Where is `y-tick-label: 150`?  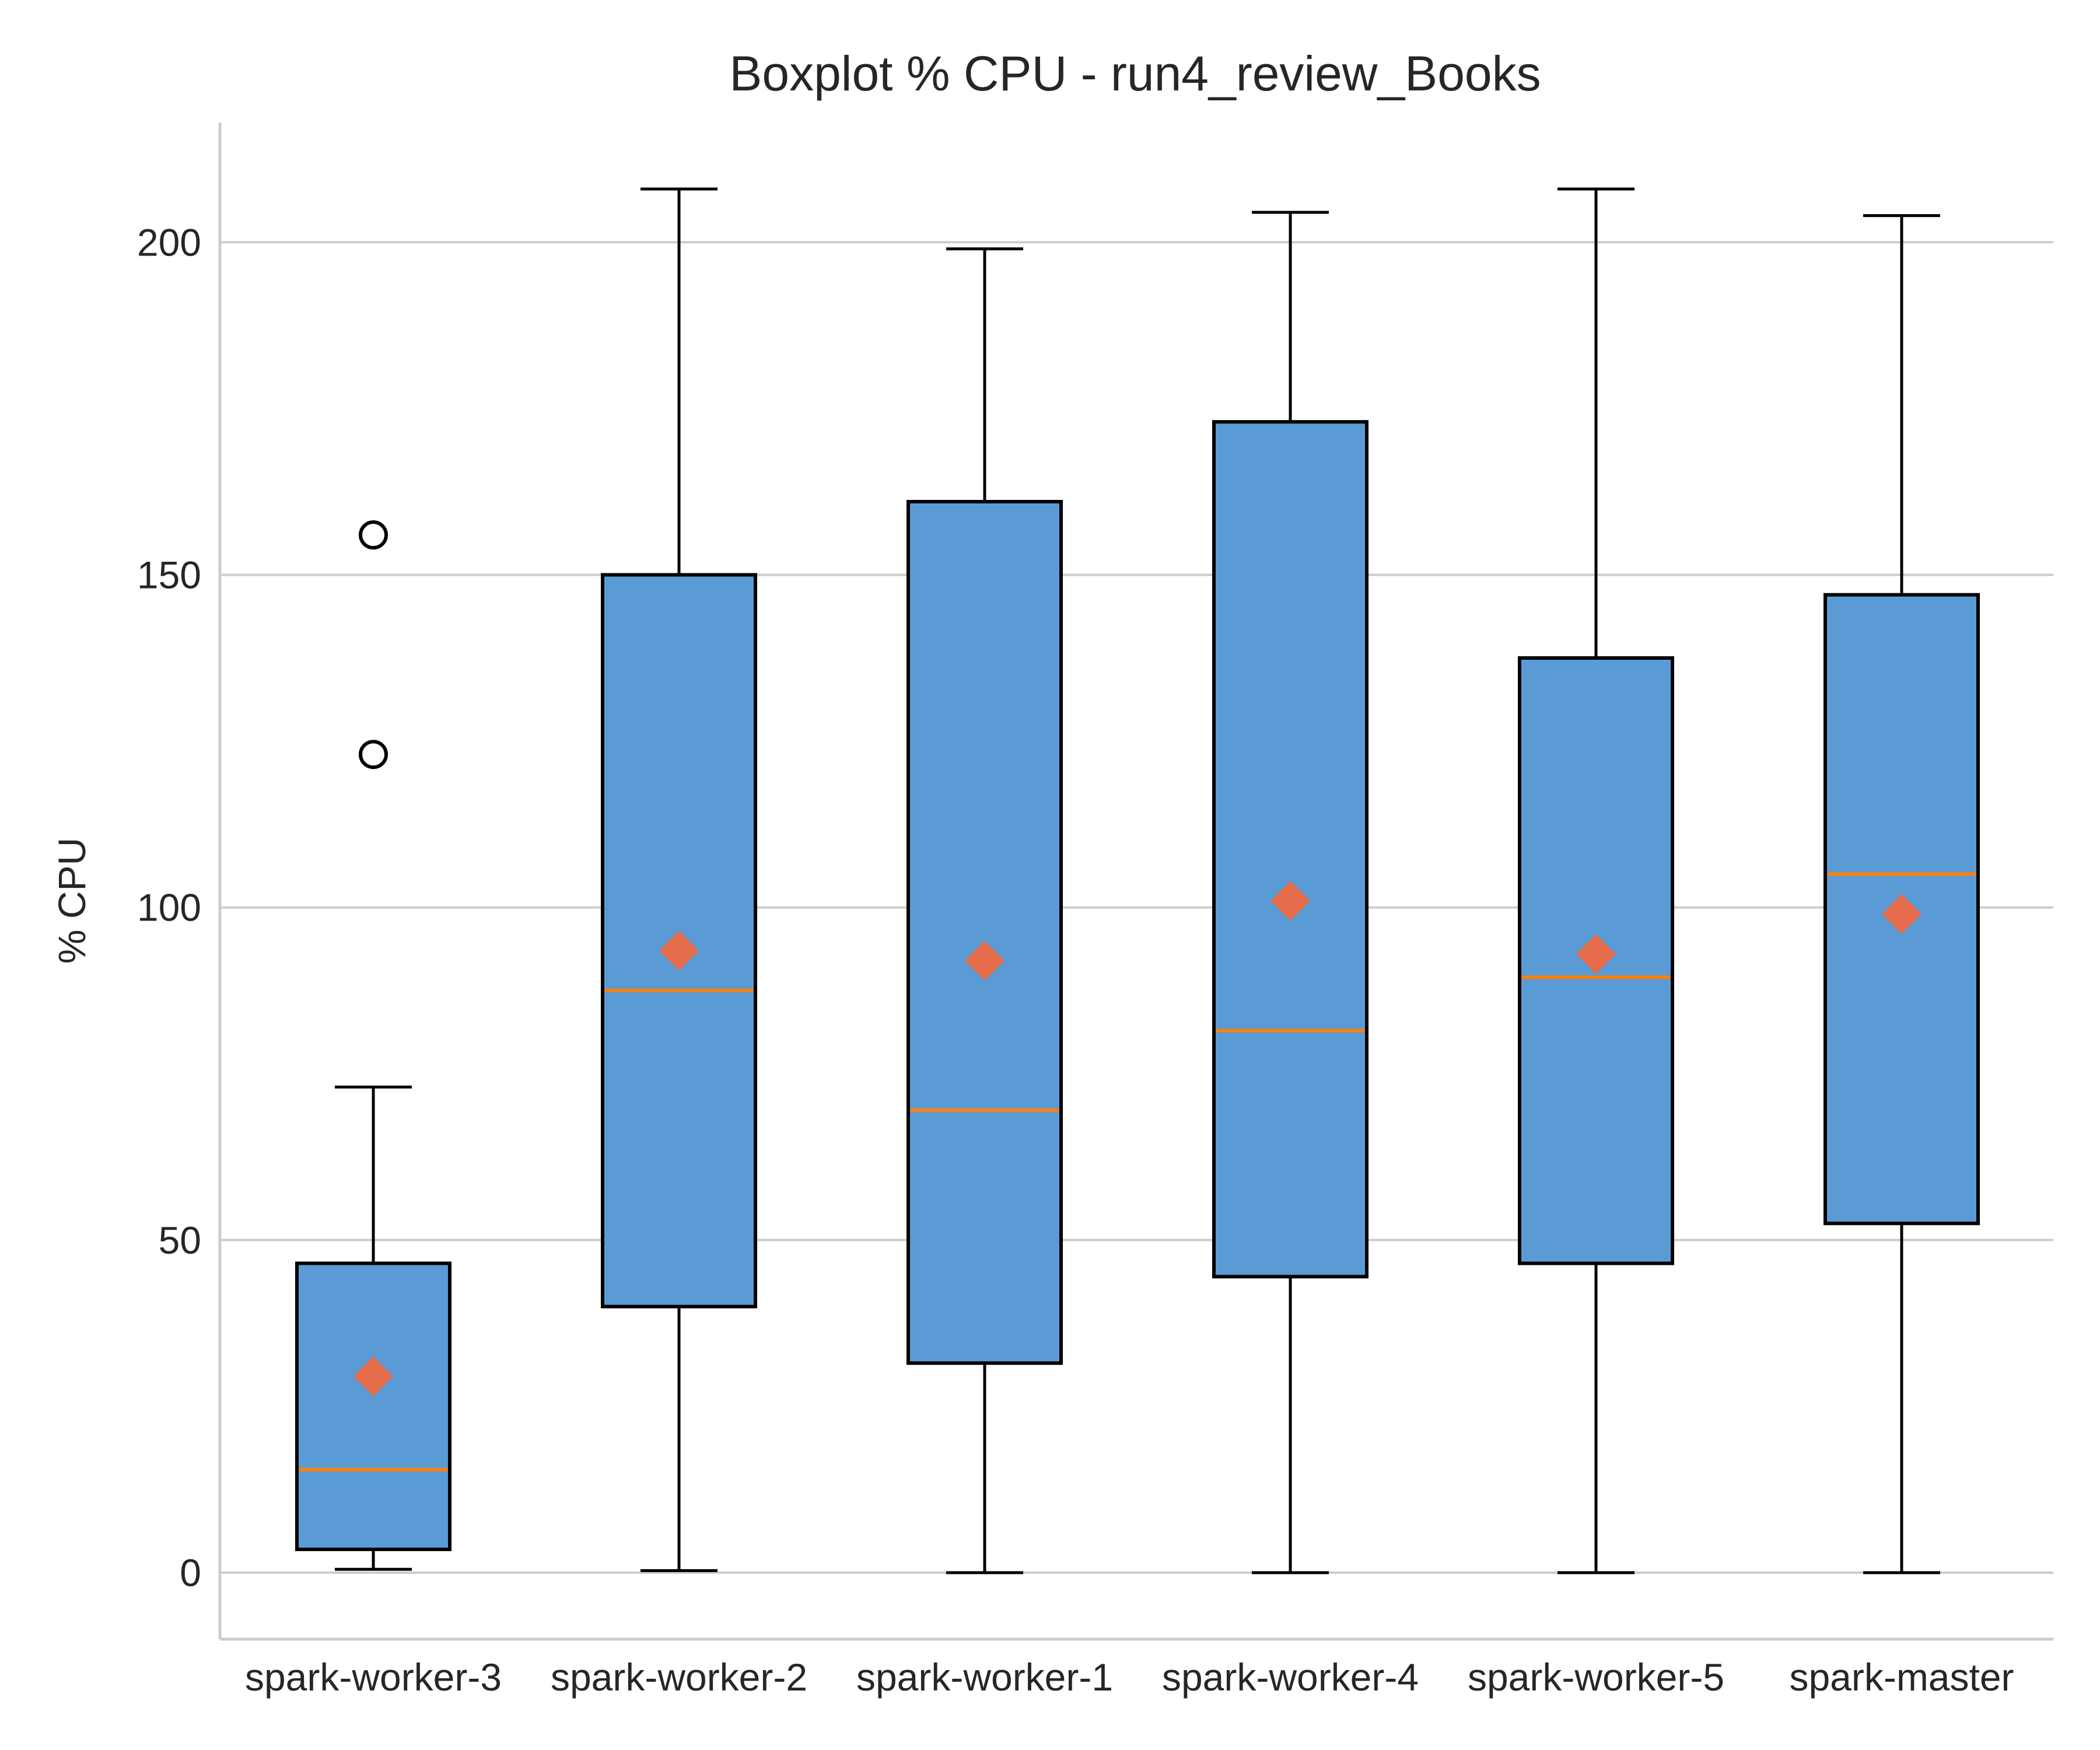
y-tick-label: 150 is located at coordinates (169, 574).